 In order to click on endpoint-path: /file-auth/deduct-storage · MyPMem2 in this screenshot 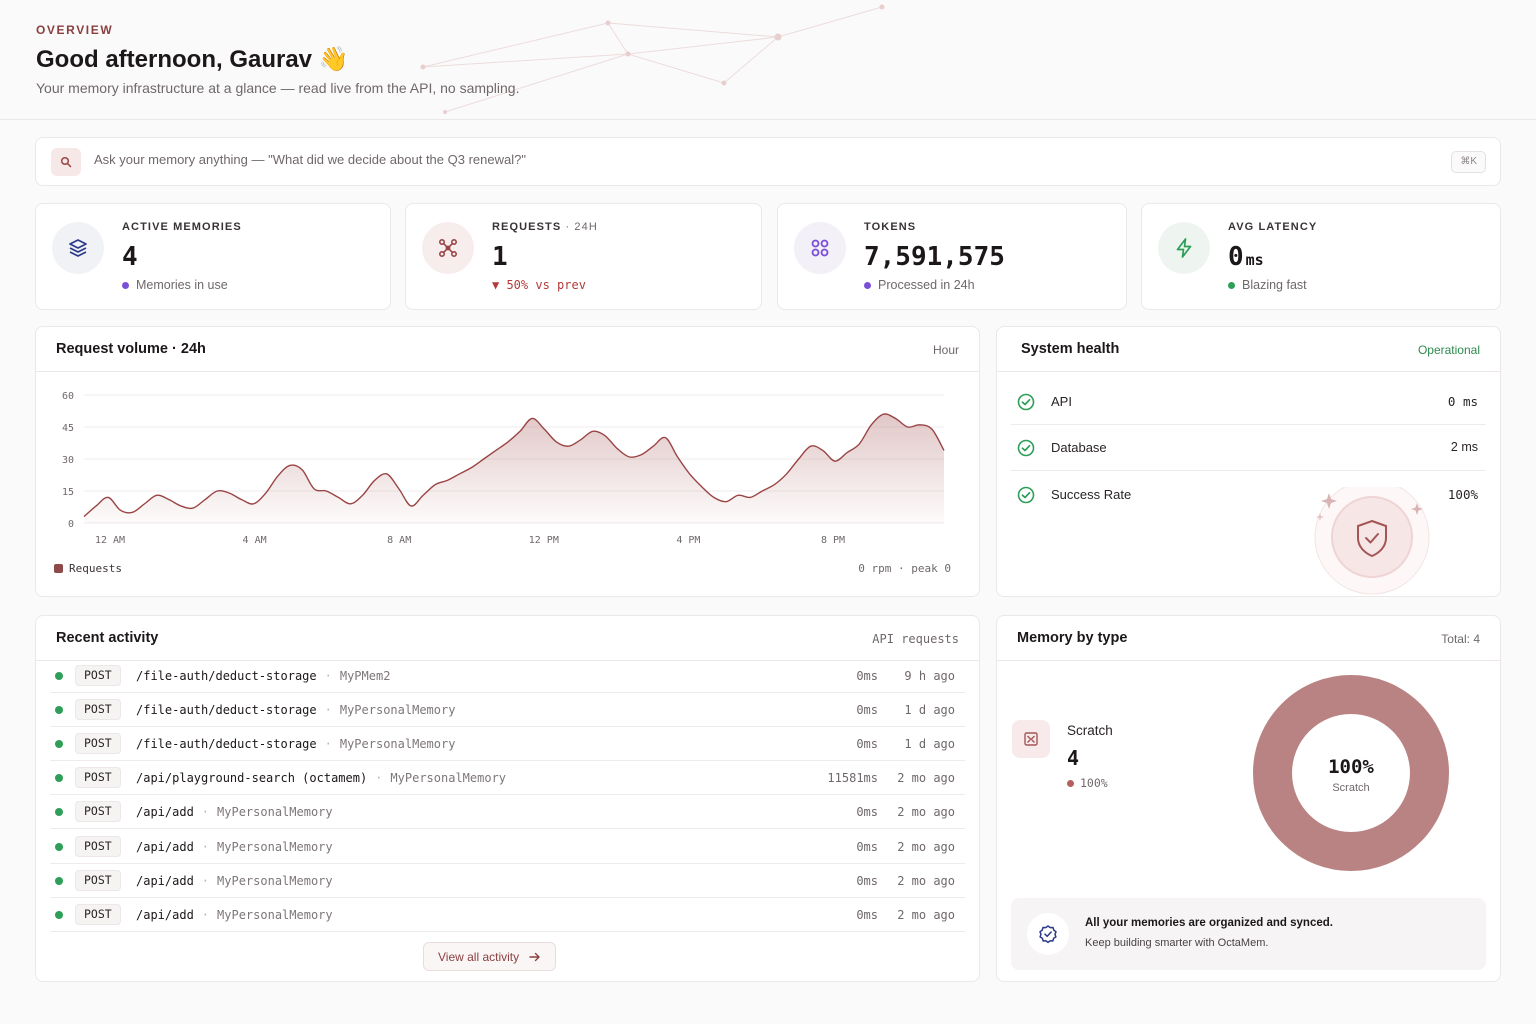, I will do `click(263, 676)`.